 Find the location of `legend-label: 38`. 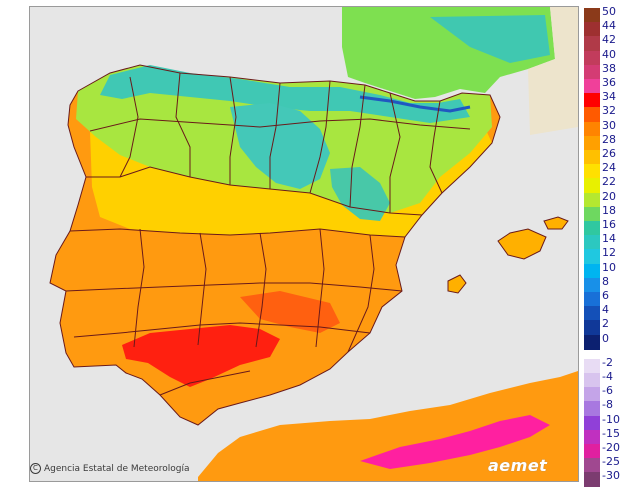

legend-label: 38 is located at coordinates (609, 68).